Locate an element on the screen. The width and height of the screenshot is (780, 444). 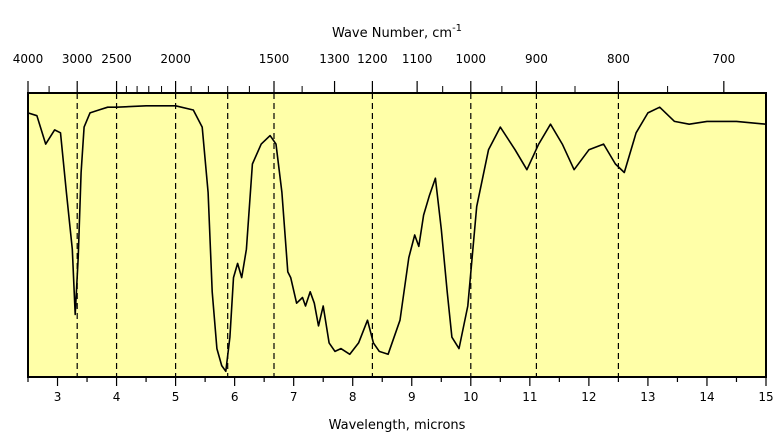
x-tick-label-4: 4 is located at coordinates (117, 397).